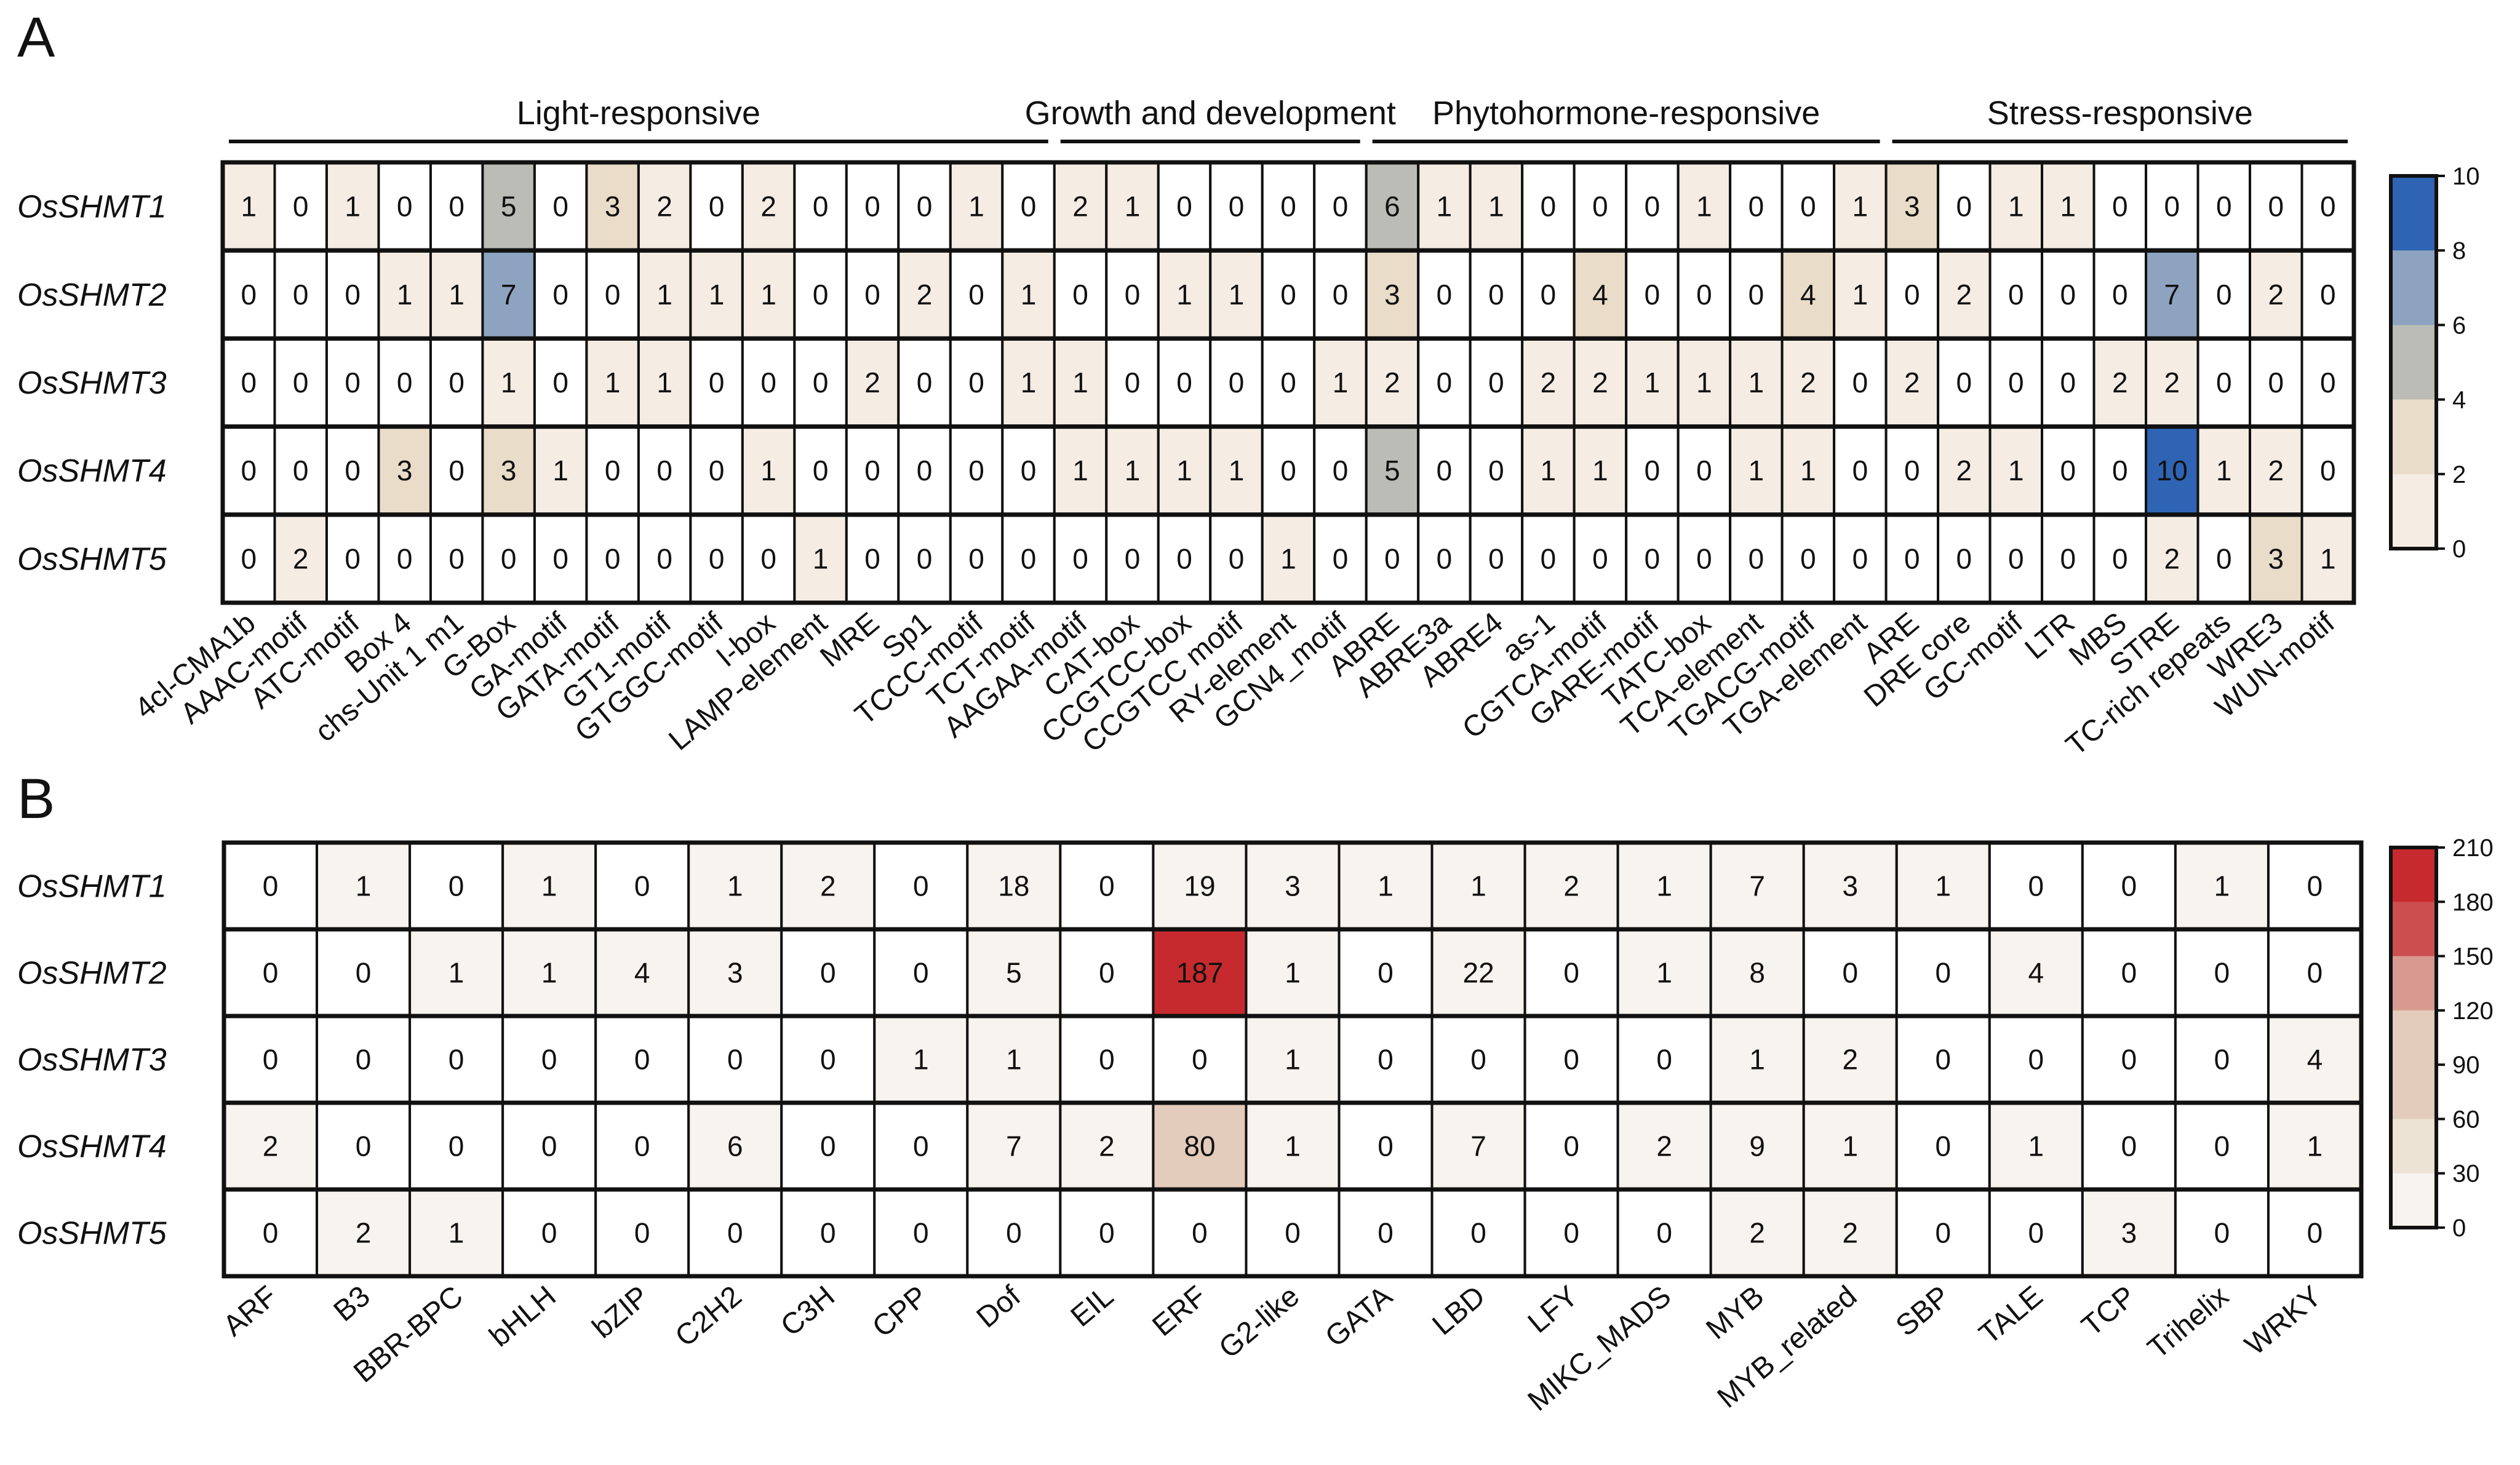 The height and width of the screenshot is (1465, 2520). What do you see at coordinates (2172, 295) in the screenshot?
I see `cell-value: 7` at bounding box center [2172, 295].